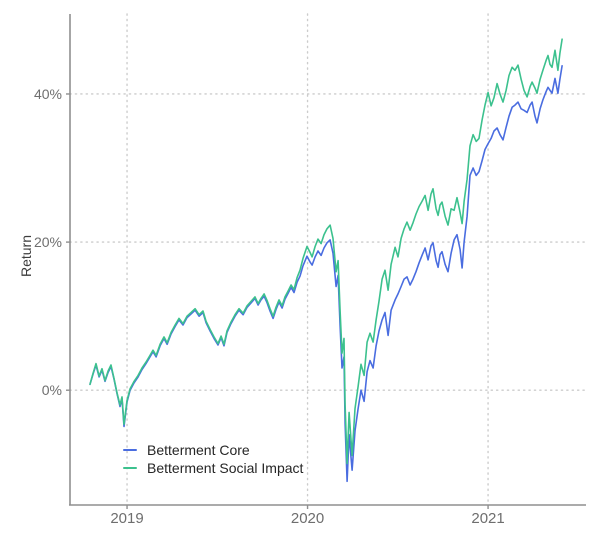 Image resolution: width=600 pixels, height=560 pixels. I want to click on legend: Betterment Core Betterment Social Impact, so click(213, 459).